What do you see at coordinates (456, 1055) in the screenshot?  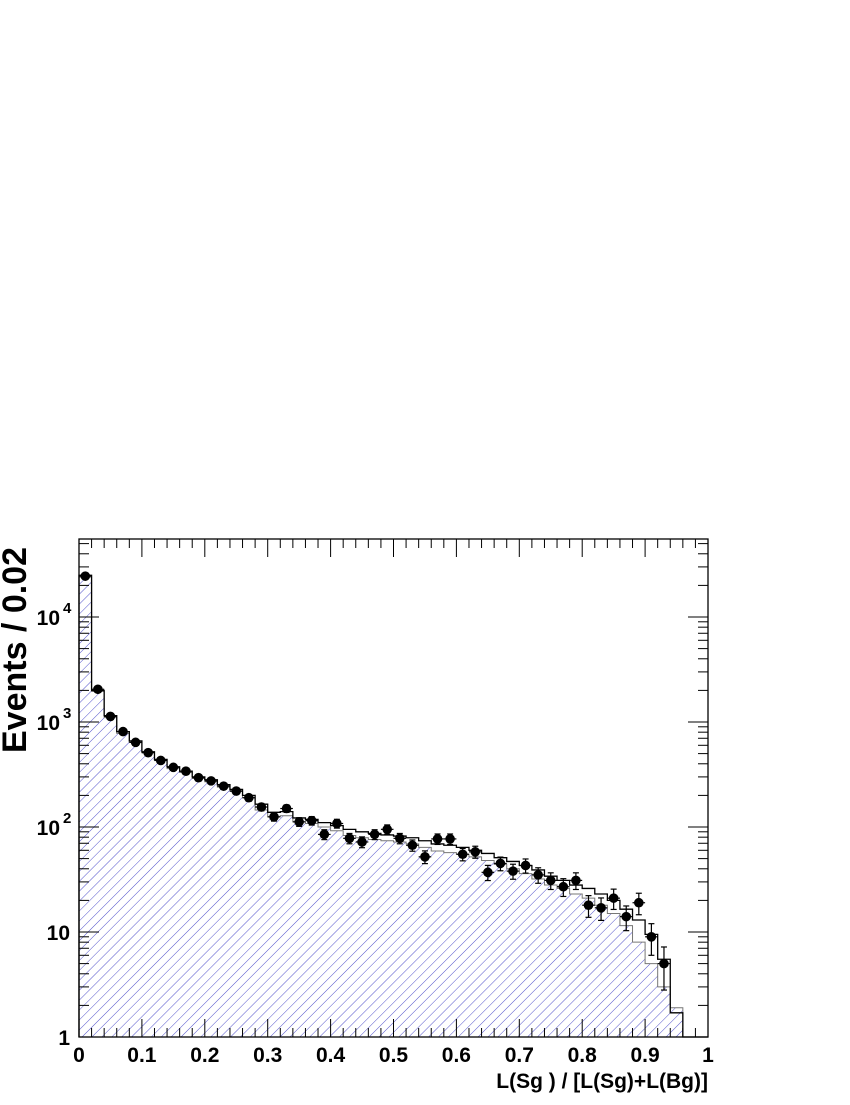 I see `x-tick-label: 0.6` at bounding box center [456, 1055].